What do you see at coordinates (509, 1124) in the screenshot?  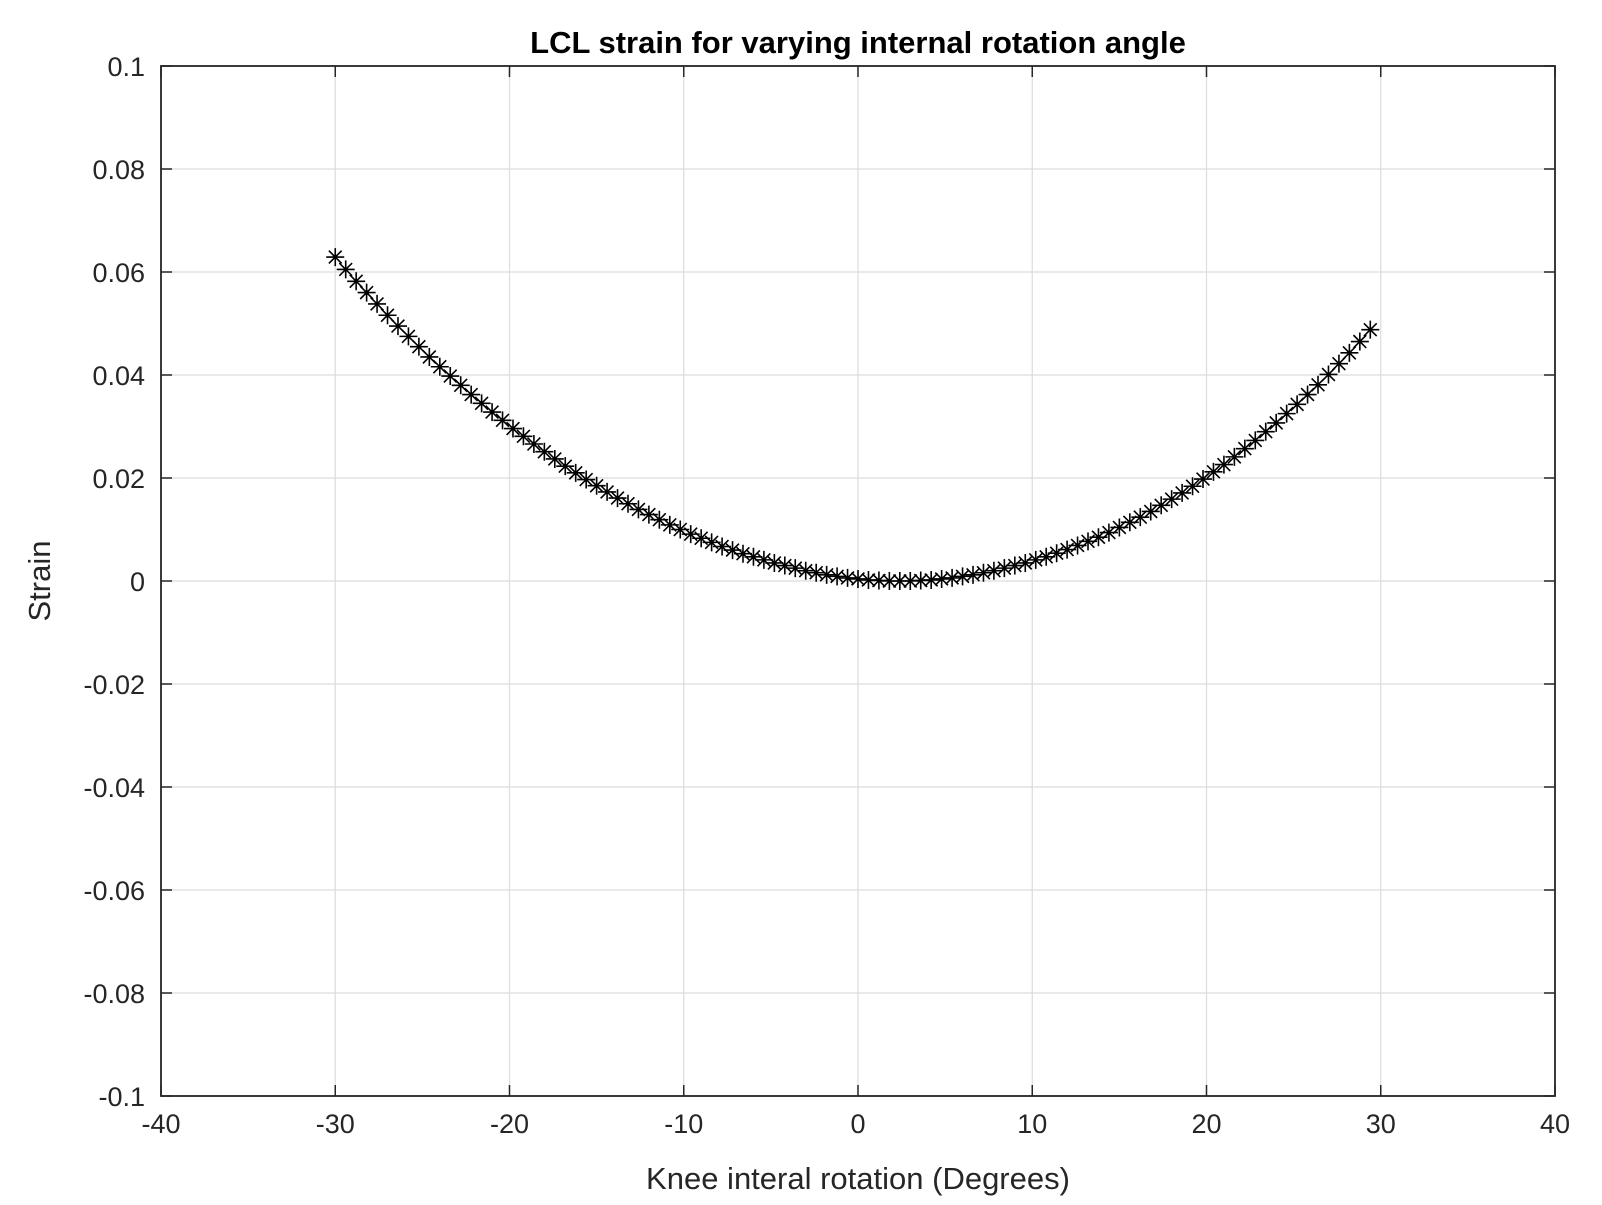 I see `x-tick-label: -20` at bounding box center [509, 1124].